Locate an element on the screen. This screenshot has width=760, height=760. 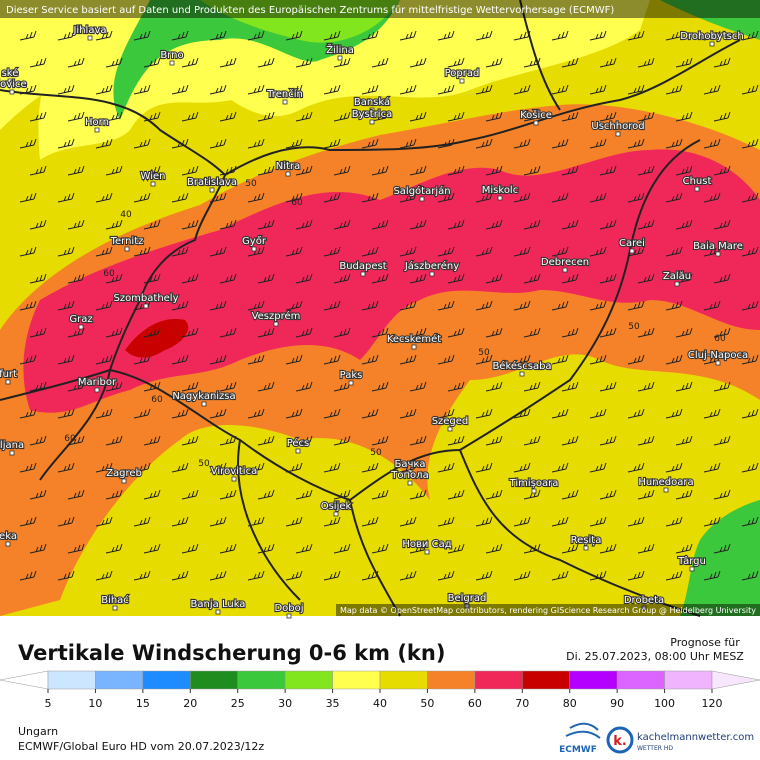
city-label: jovice is located at coordinates (13, 84).